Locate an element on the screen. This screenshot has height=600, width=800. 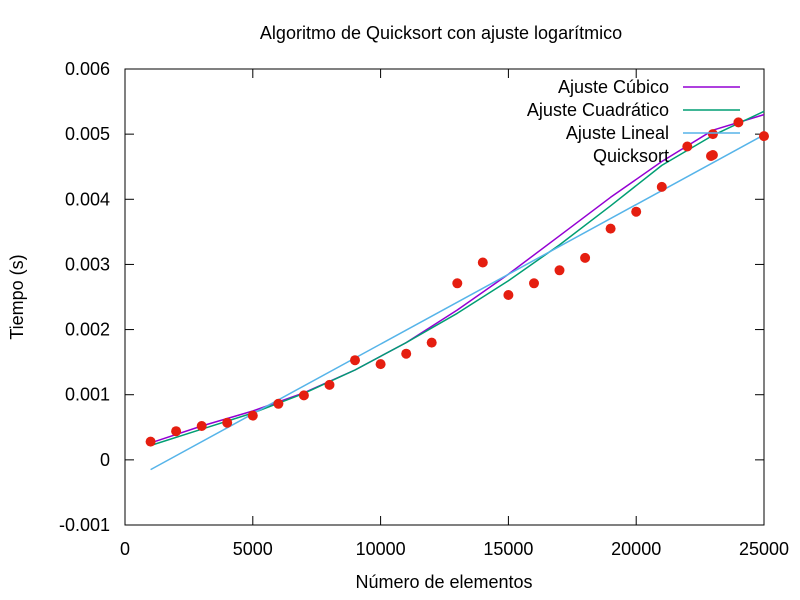
x-tick-labels: 0 5000 10000 15000 20000 25000 is located at coordinates (454, 549).